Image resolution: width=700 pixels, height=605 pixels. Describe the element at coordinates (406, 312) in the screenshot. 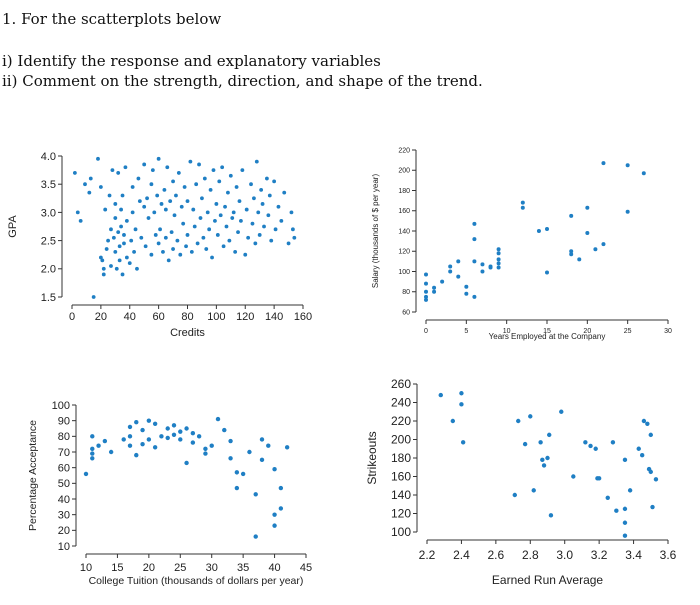

I see `y-tick-label: 60` at that location.